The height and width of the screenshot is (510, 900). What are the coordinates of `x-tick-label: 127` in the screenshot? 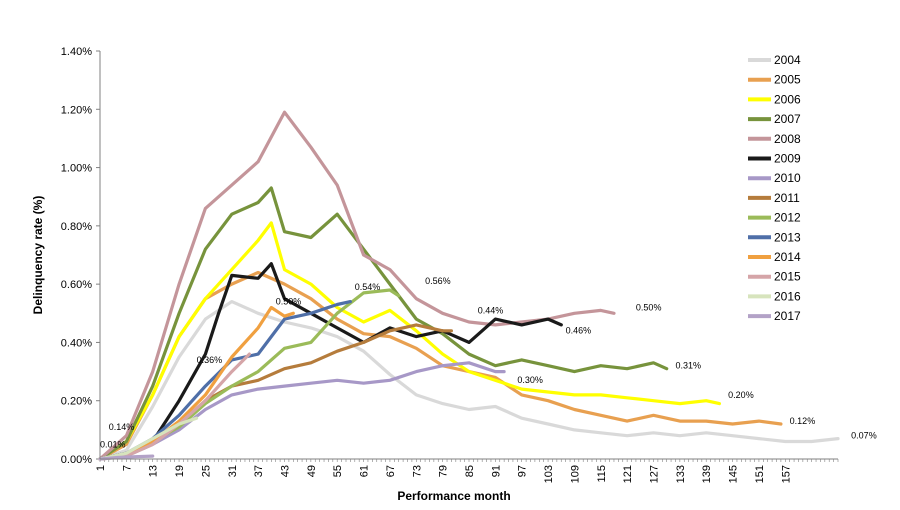 It's located at (655, 474).